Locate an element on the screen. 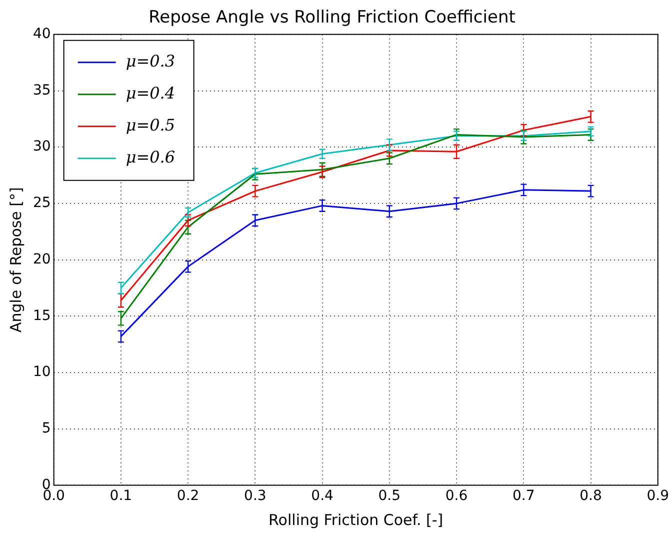 This screenshot has height=538, width=672. legend-label: μ=0.3 is located at coordinates (151, 61).